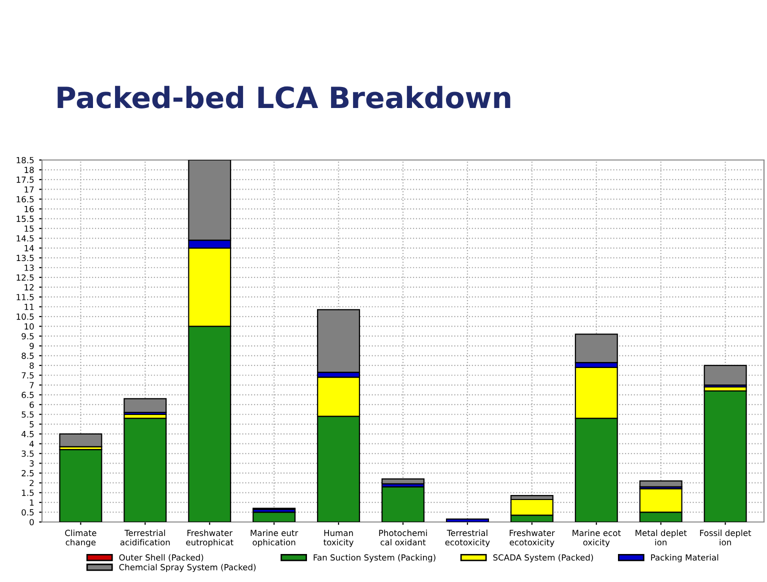 The height and width of the screenshot is (582, 767). What do you see at coordinates (29, 248) in the screenshot?
I see `y-tick-label: 14` at bounding box center [29, 248].